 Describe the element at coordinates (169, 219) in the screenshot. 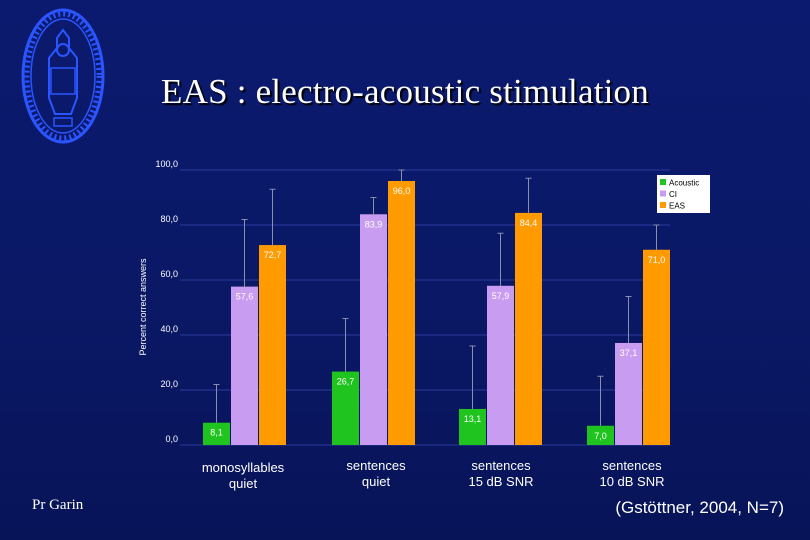

I see `y-tick-label: 80,0` at that location.